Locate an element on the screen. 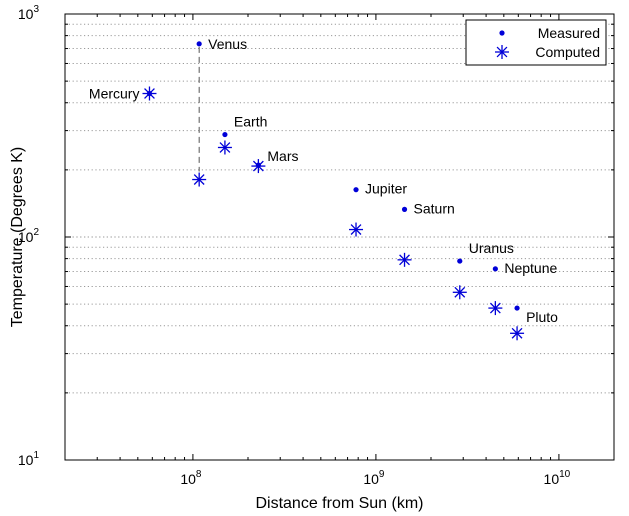 The image size is (629, 516). measured-point-earth is located at coordinates (225, 134).